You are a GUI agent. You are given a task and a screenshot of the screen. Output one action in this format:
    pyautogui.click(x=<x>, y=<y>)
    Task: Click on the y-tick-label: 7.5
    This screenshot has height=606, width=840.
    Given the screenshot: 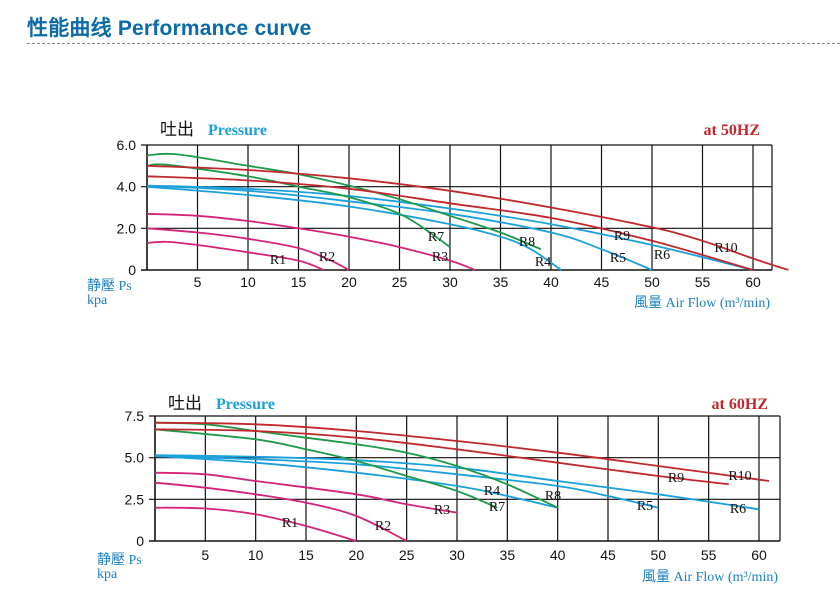 What is the action you would take?
    pyautogui.click(x=135, y=416)
    